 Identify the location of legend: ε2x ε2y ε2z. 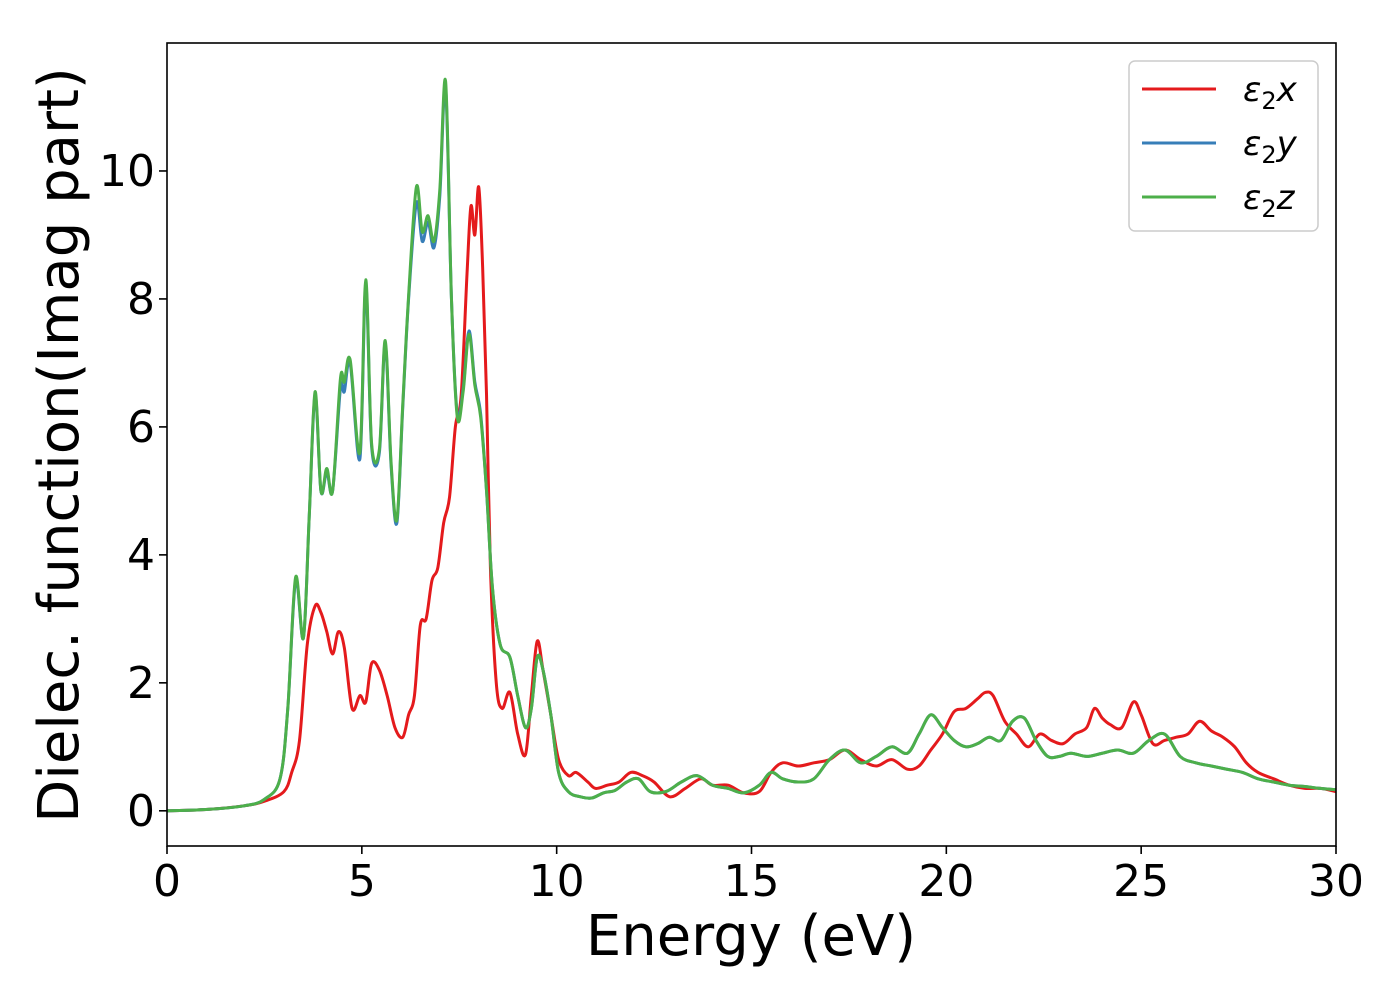
(1223, 146).